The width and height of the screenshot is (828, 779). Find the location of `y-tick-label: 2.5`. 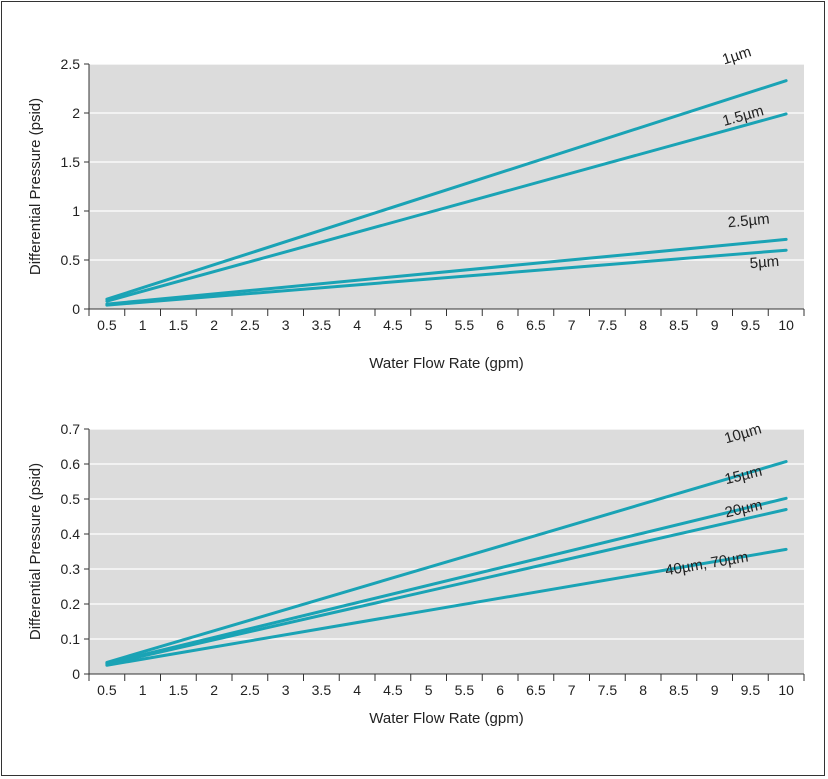

y-tick-label: 2.5 is located at coordinates (71, 64).